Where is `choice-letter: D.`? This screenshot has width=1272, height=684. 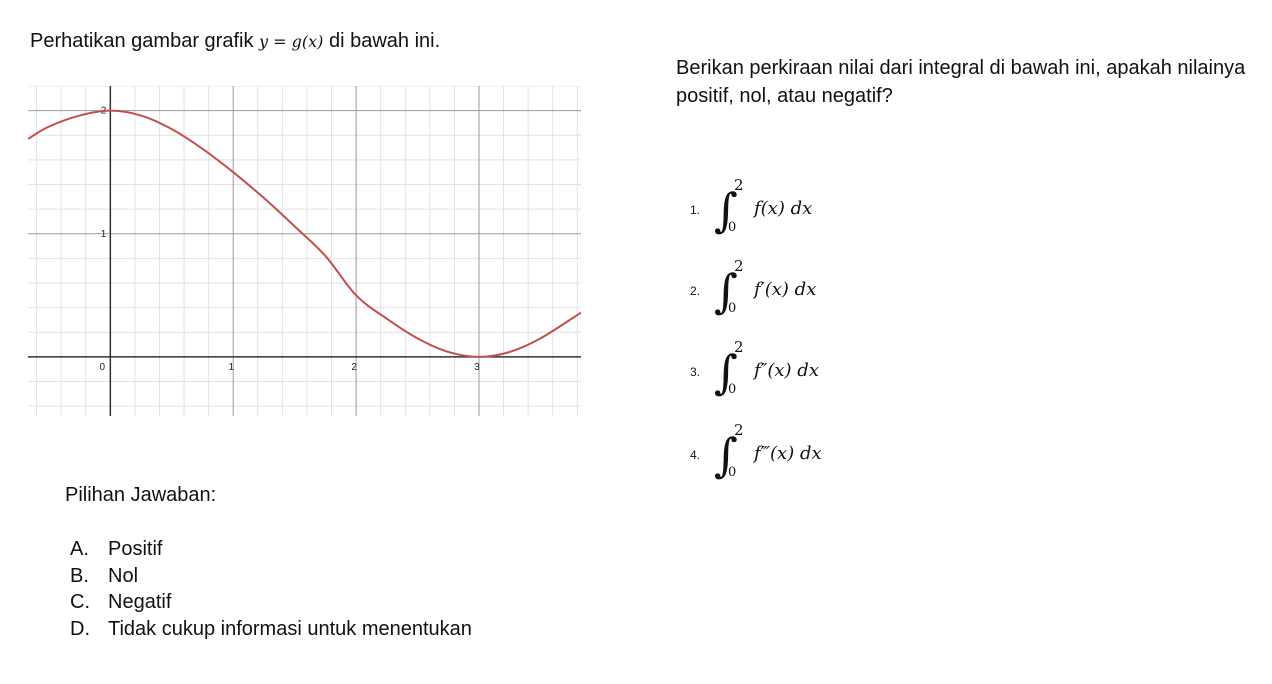 choice-letter: D. is located at coordinates (80, 628).